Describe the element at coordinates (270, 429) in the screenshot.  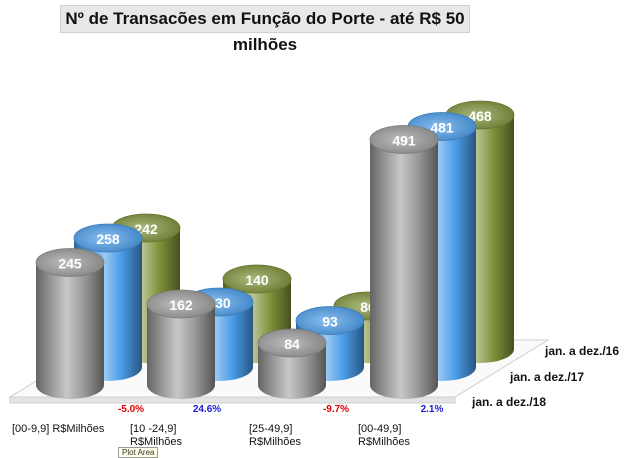
I see `category-label: [25-49,9]` at that location.